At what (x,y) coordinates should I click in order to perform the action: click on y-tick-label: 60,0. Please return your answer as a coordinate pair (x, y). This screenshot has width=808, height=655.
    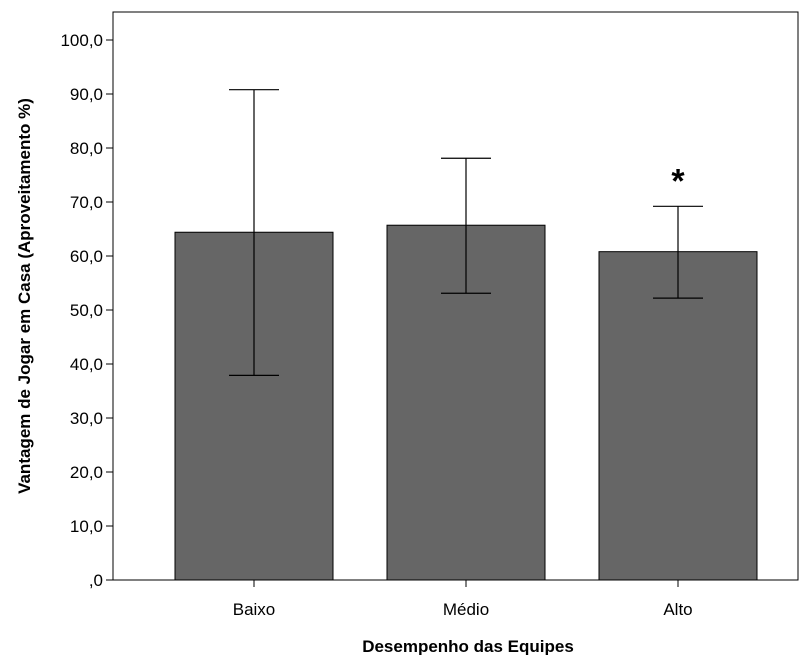
    Looking at the image, I should click on (86, 256).